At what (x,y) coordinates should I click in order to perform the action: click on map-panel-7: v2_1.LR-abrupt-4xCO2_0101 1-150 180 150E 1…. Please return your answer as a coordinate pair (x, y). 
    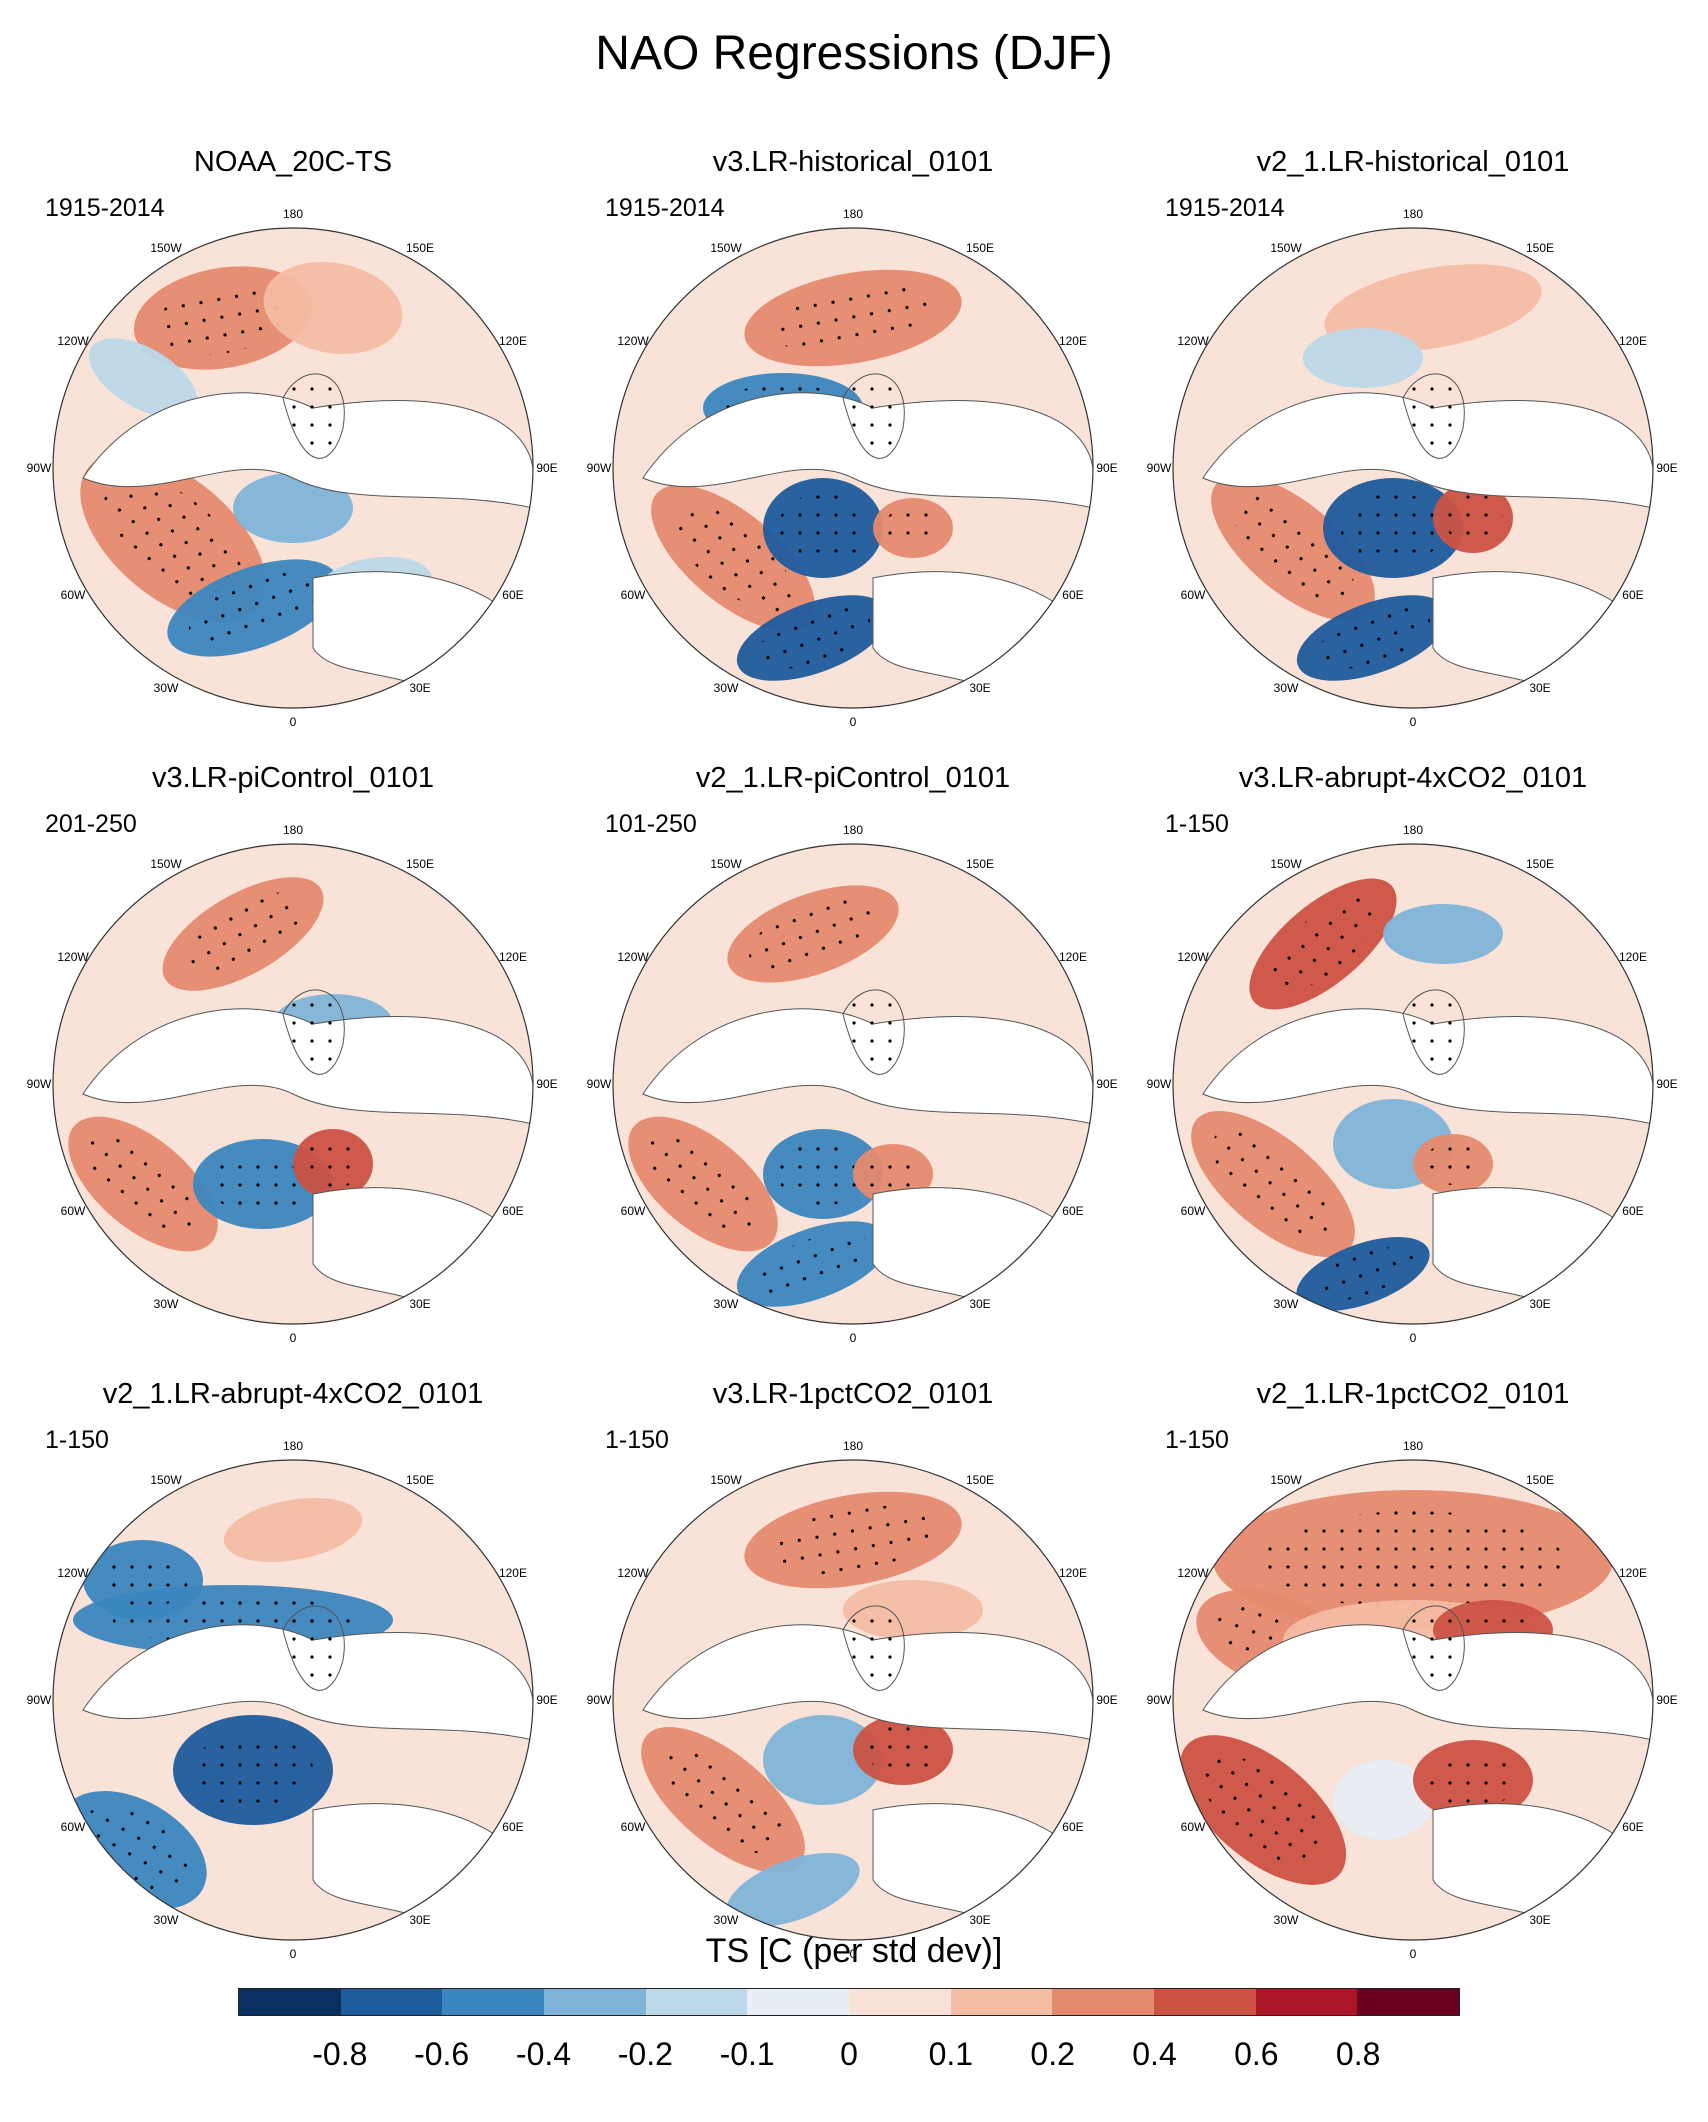
    Looking at the image, I should click on (292, 1678).